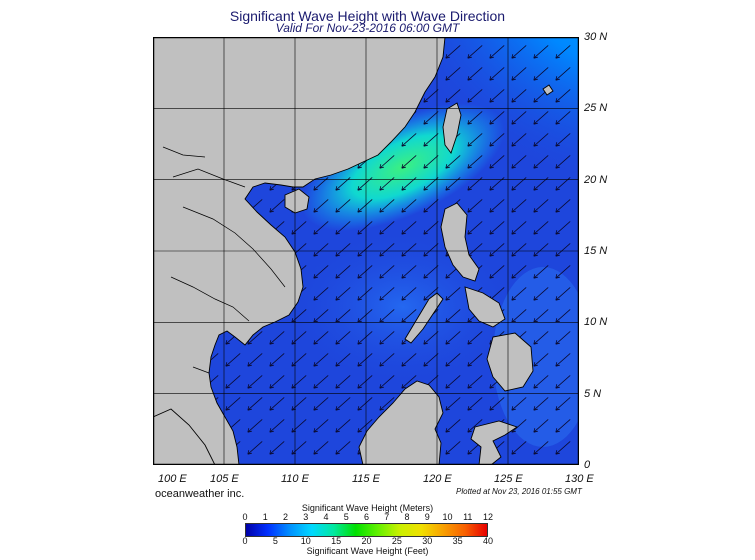  What do you see at coordinates (275, 541) in the screenshot?
I see `colorbar-feet-tick: 5` at bounding box center [275, 541].